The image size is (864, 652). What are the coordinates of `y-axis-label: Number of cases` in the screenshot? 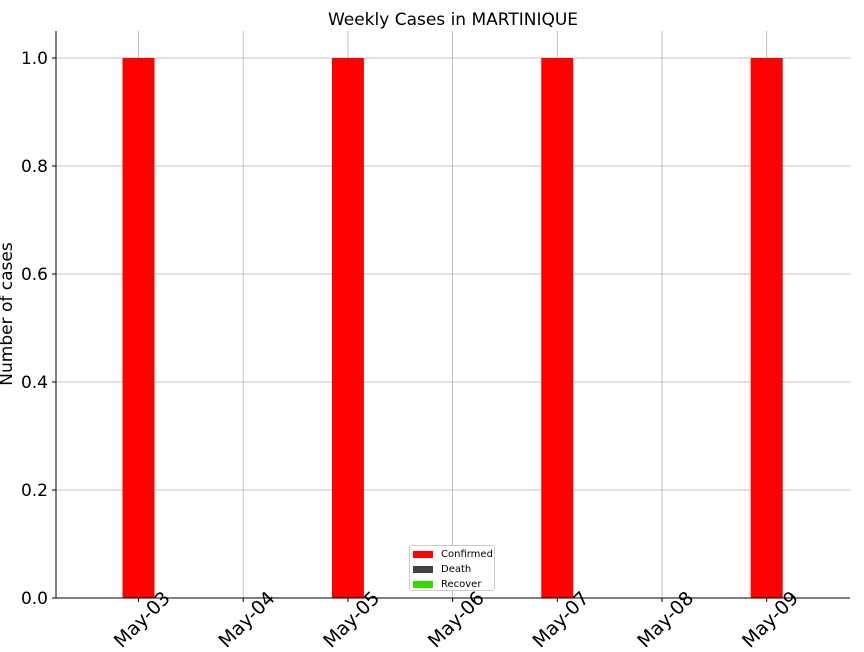 It's located at (8, 314).